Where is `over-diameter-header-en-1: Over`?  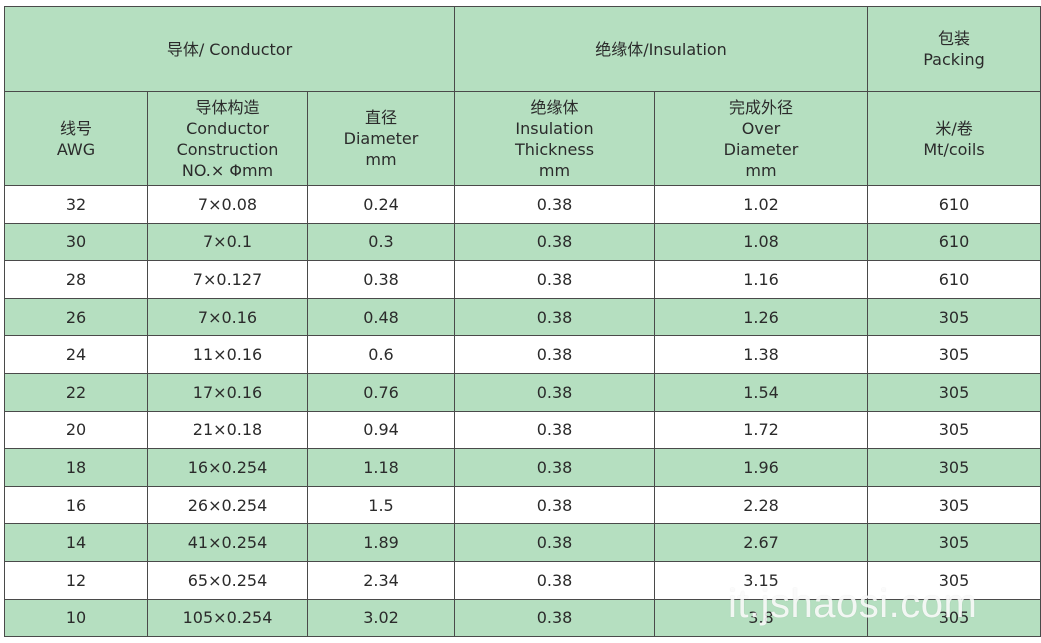 over-diameter-header-en-1: Over is located at coordinates (761, 128).